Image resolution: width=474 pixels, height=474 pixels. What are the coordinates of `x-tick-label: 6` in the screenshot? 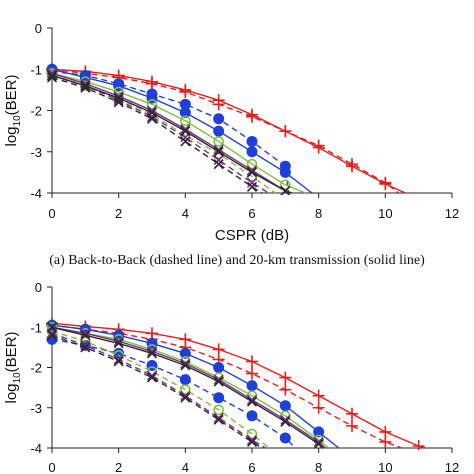 It's located at (251, 213).